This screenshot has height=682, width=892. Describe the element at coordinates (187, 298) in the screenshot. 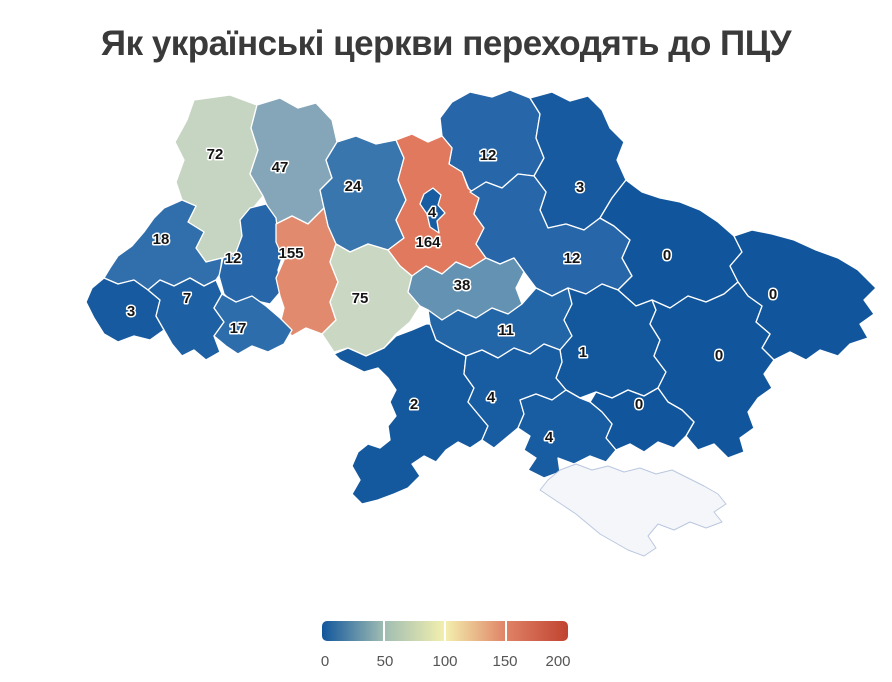

I see `region-ivano-frankivsk-label: 7` at that location.